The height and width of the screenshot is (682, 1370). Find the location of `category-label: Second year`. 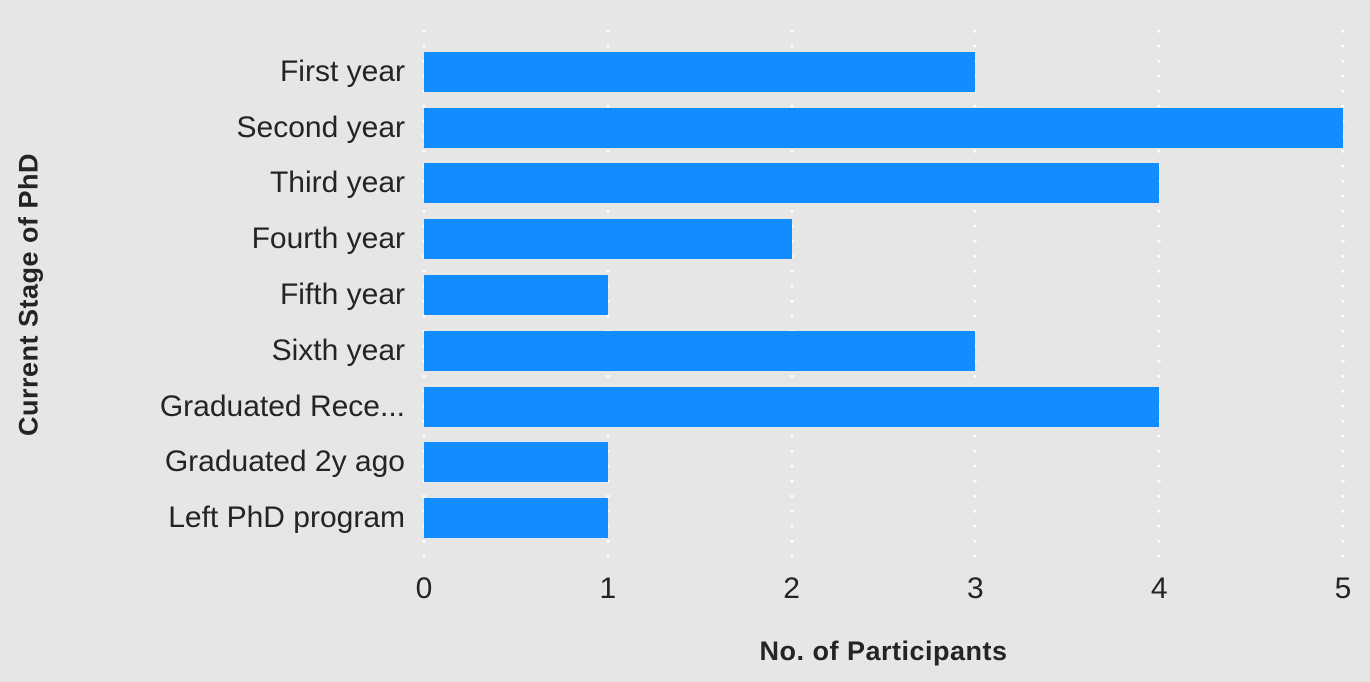

category-label: Second year is located at coordinates (320, 127).